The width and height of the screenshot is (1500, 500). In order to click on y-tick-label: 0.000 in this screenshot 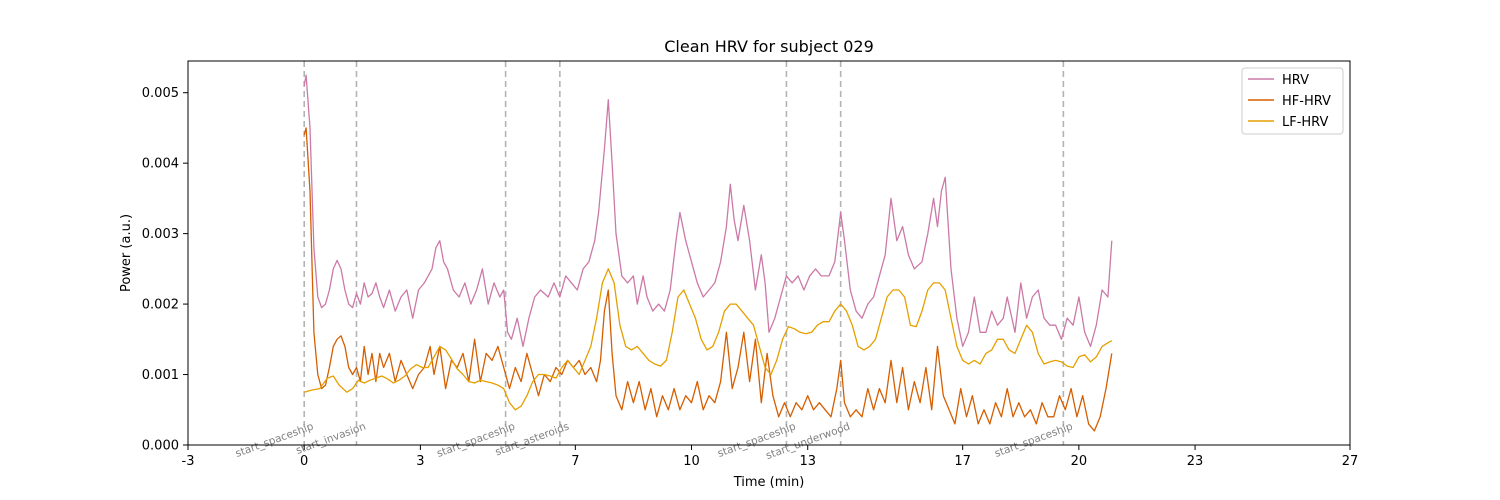, I will do `click(160, 446)`.